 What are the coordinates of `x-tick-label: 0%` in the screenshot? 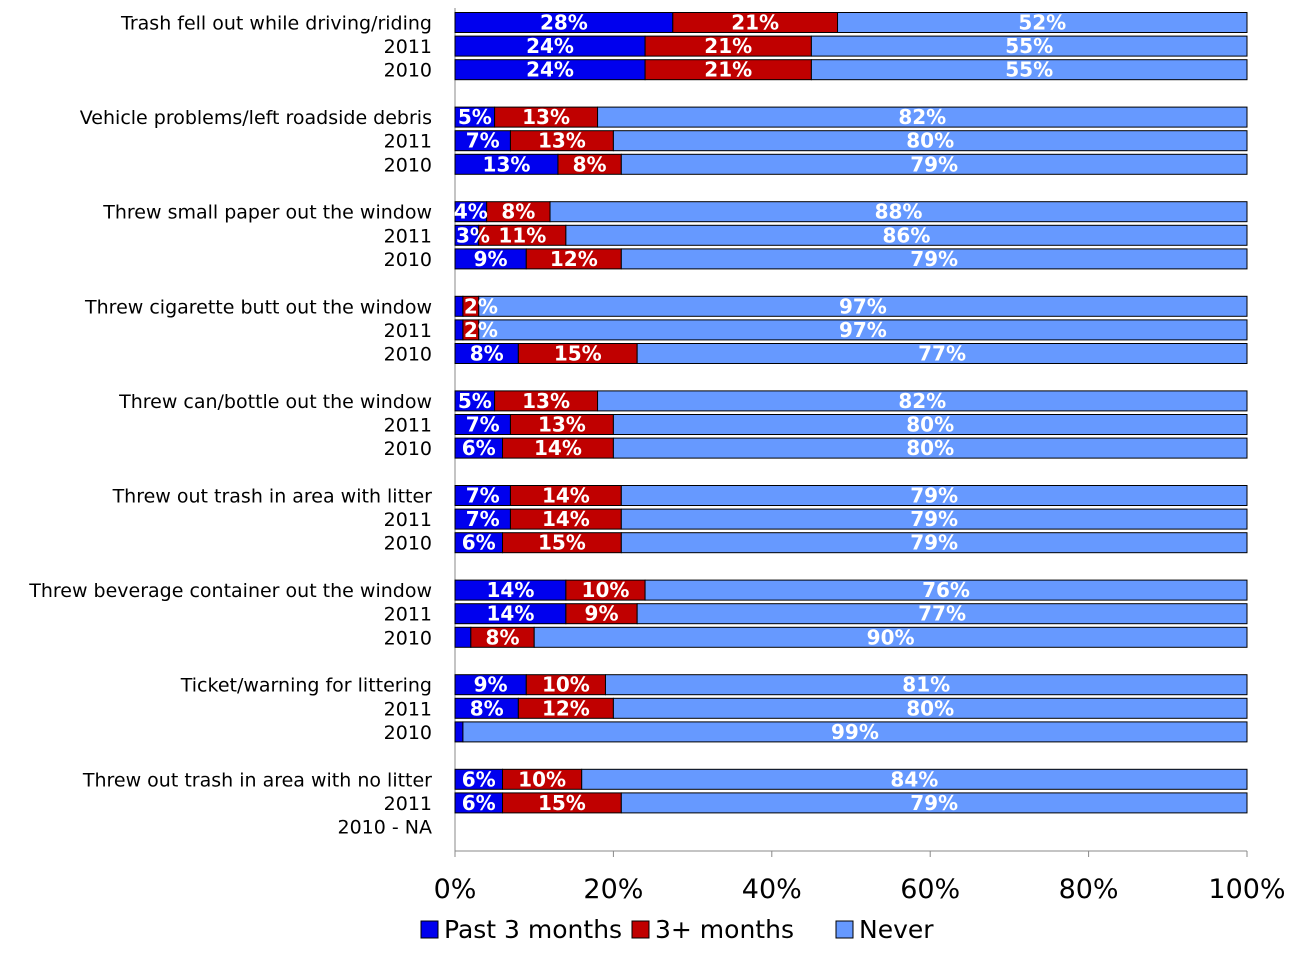 It's located at (455, 889).